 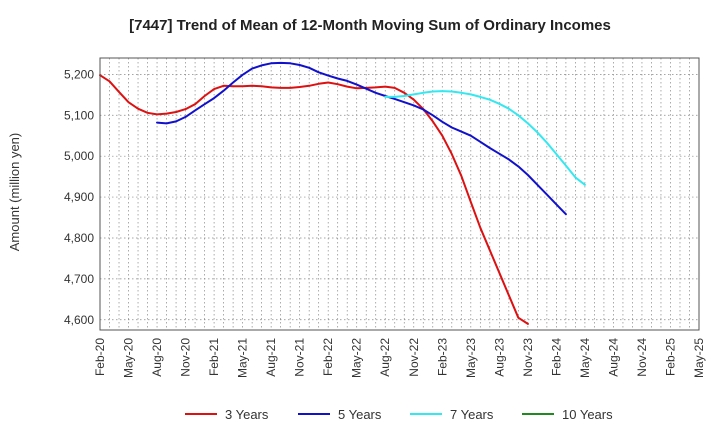 I want to click on x-tick-label: Feb-20, so click(x=100, y=357).